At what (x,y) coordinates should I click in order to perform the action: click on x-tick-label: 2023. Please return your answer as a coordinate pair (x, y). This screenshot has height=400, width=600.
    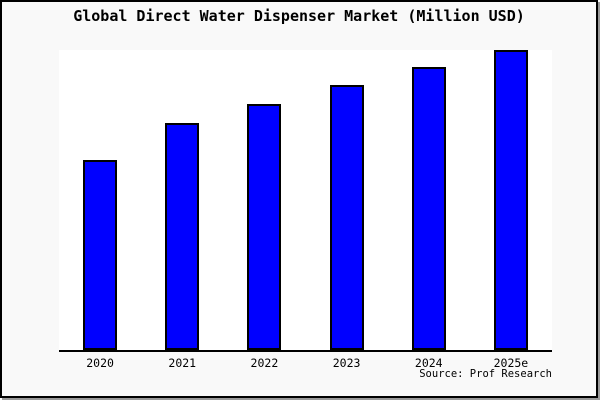
    Looking at the image, I should click on (346, 363).